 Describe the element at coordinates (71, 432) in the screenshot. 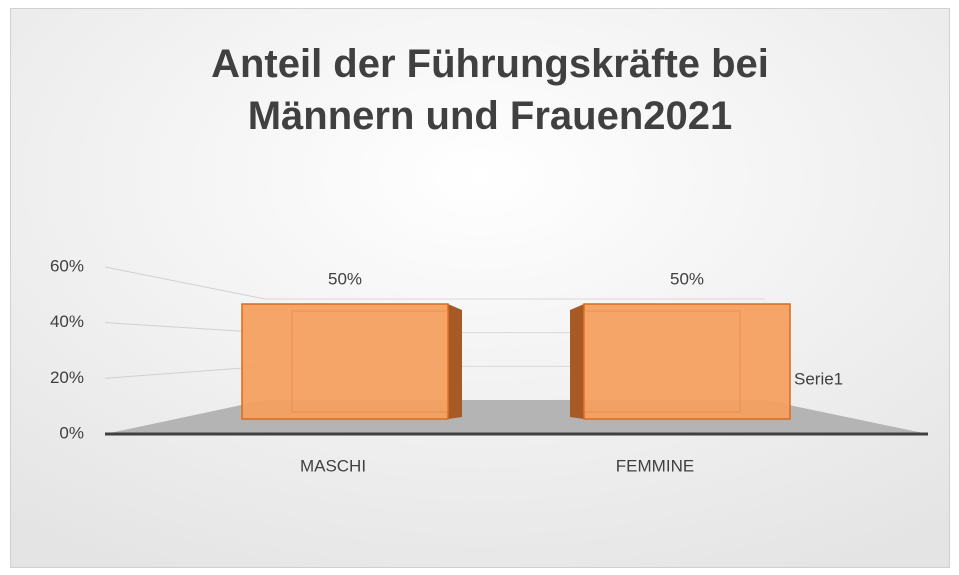

I see `y-tick-label: 0%` at that location.